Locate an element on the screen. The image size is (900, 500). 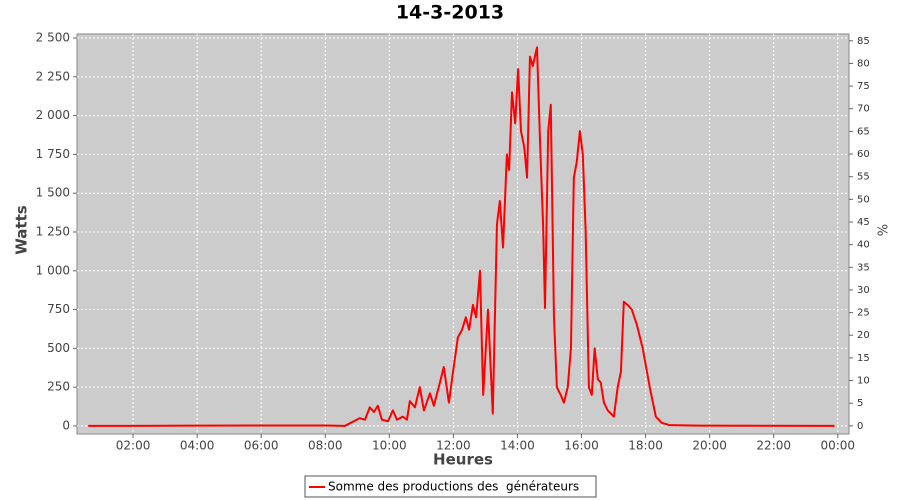
y2-tick-label: 70 is located at coordinates (863, 109).